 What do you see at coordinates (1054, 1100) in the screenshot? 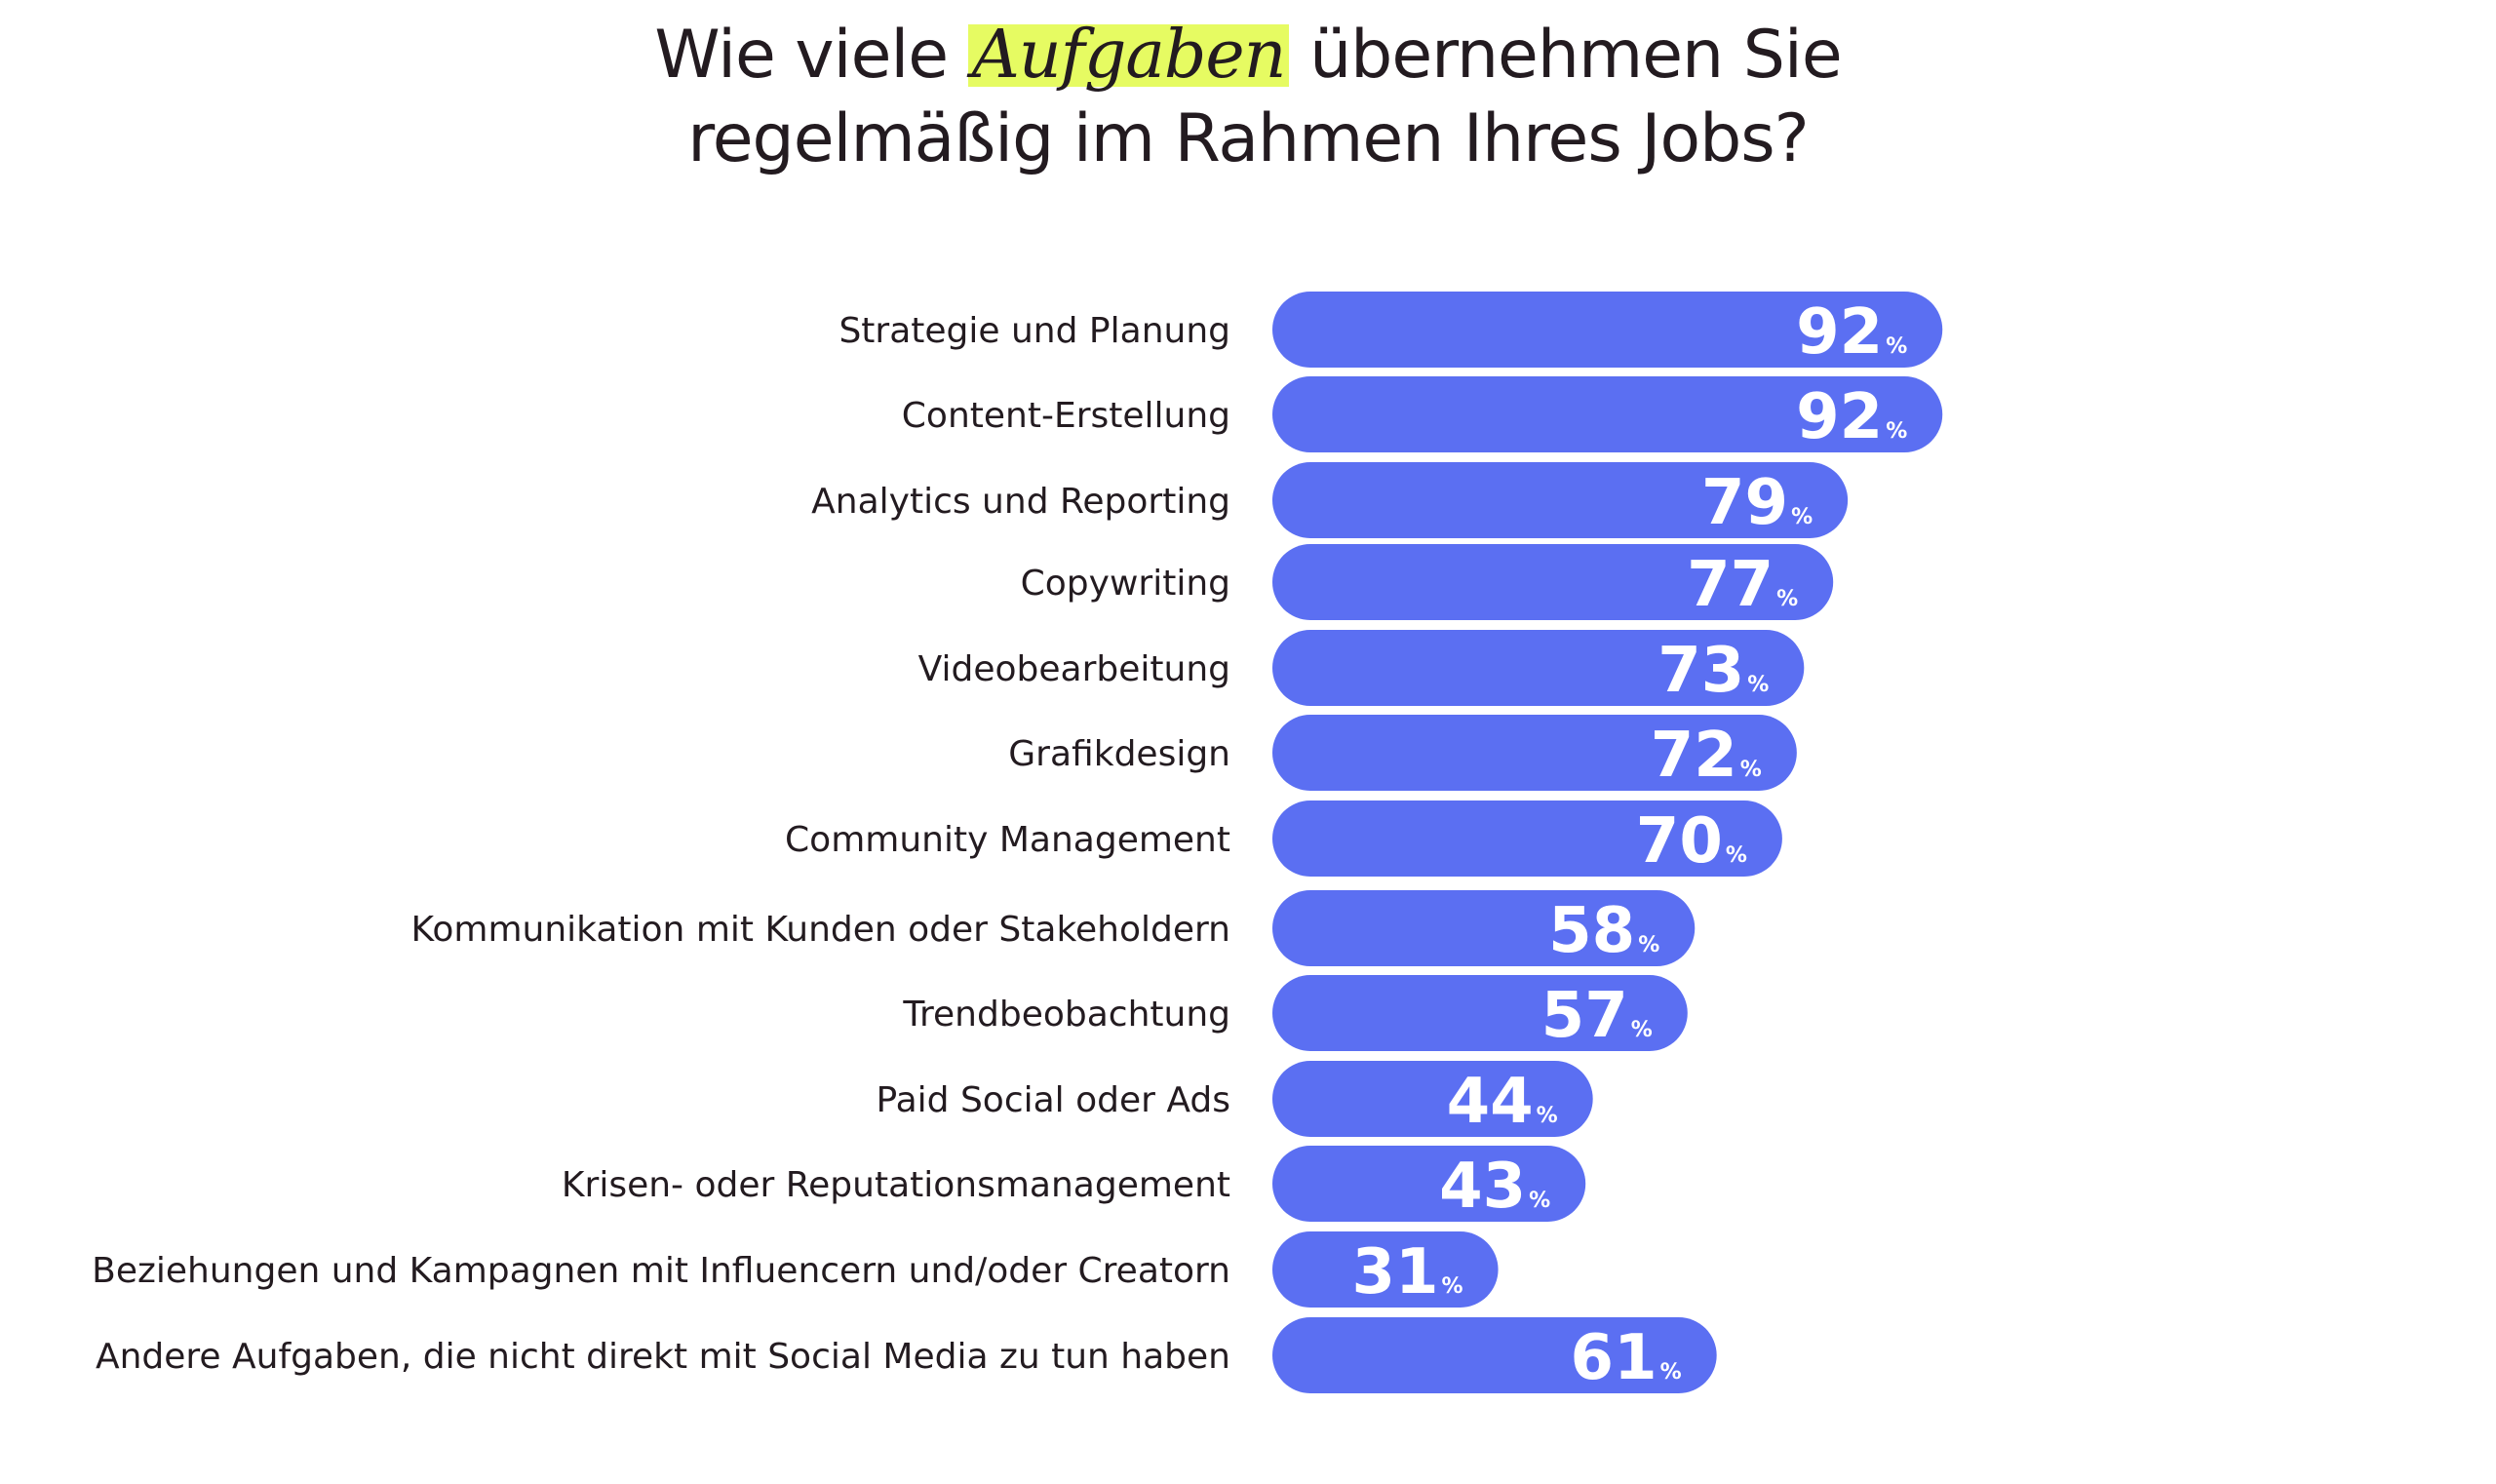
I see `category-label: Paid Social oder Ads` at bounding box center [1054, 1100].